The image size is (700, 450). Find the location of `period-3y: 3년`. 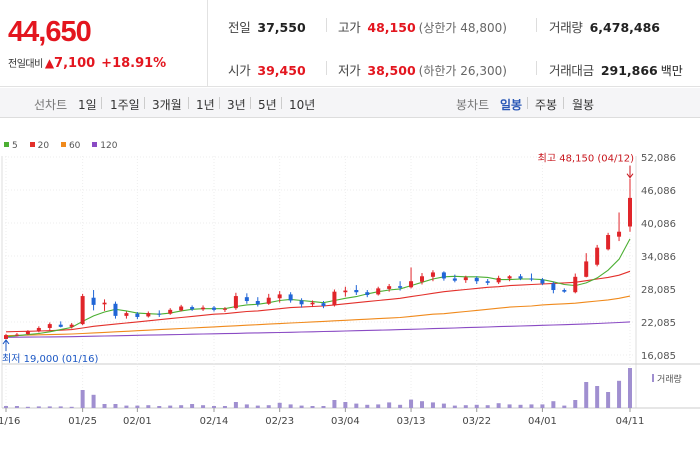

period-3y: 3년 is located at coordinates (236, 105).